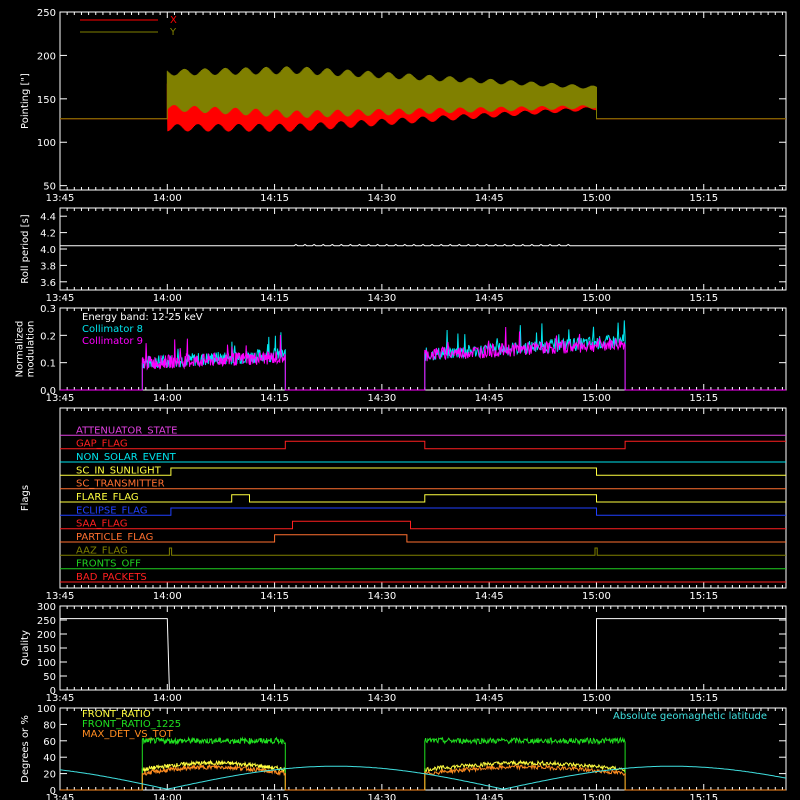  What do you see at coordinates (131, 724) in the screenshot?
I see `ratio-legend-1: FRONT_RATIO_1225` at bounding box center [131, 724].